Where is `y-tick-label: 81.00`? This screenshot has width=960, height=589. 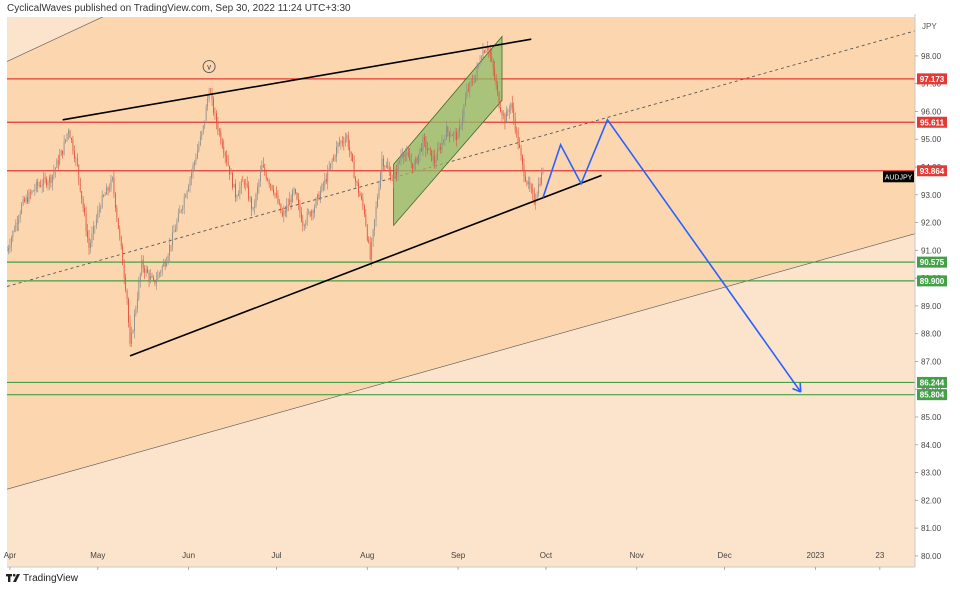
y-tick-label: 81.00 is located at coordinates (931, 528).